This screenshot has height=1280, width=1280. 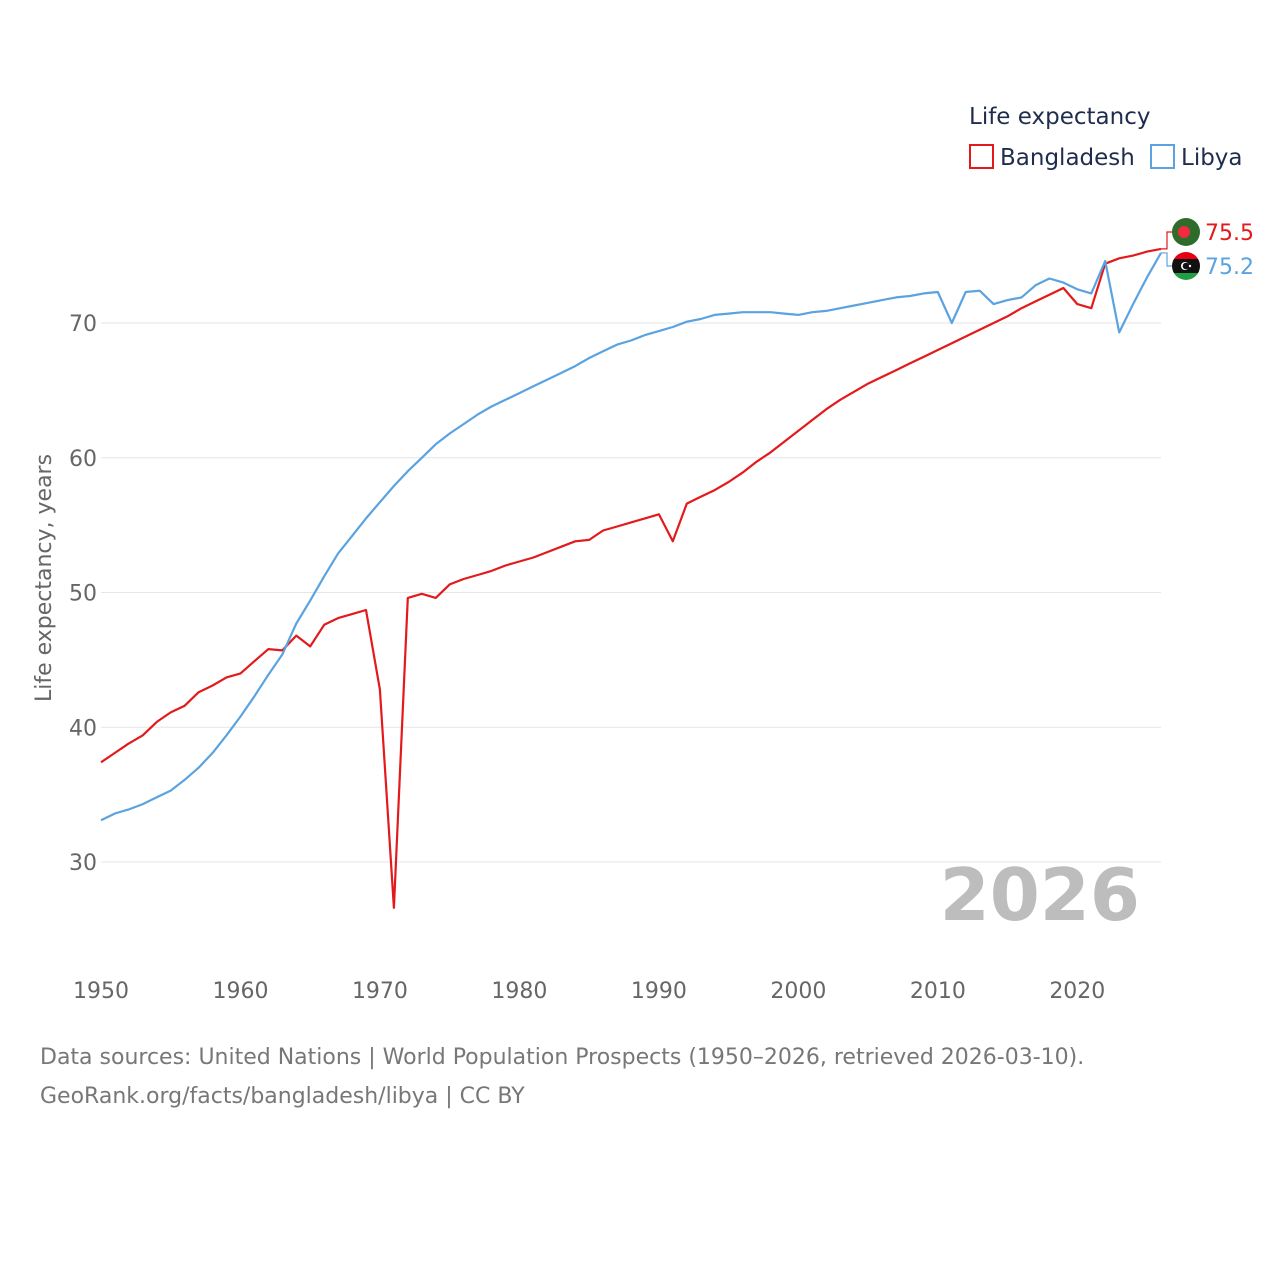 I want to click on x-tick-label: 1980, so click(x=519, y=991).